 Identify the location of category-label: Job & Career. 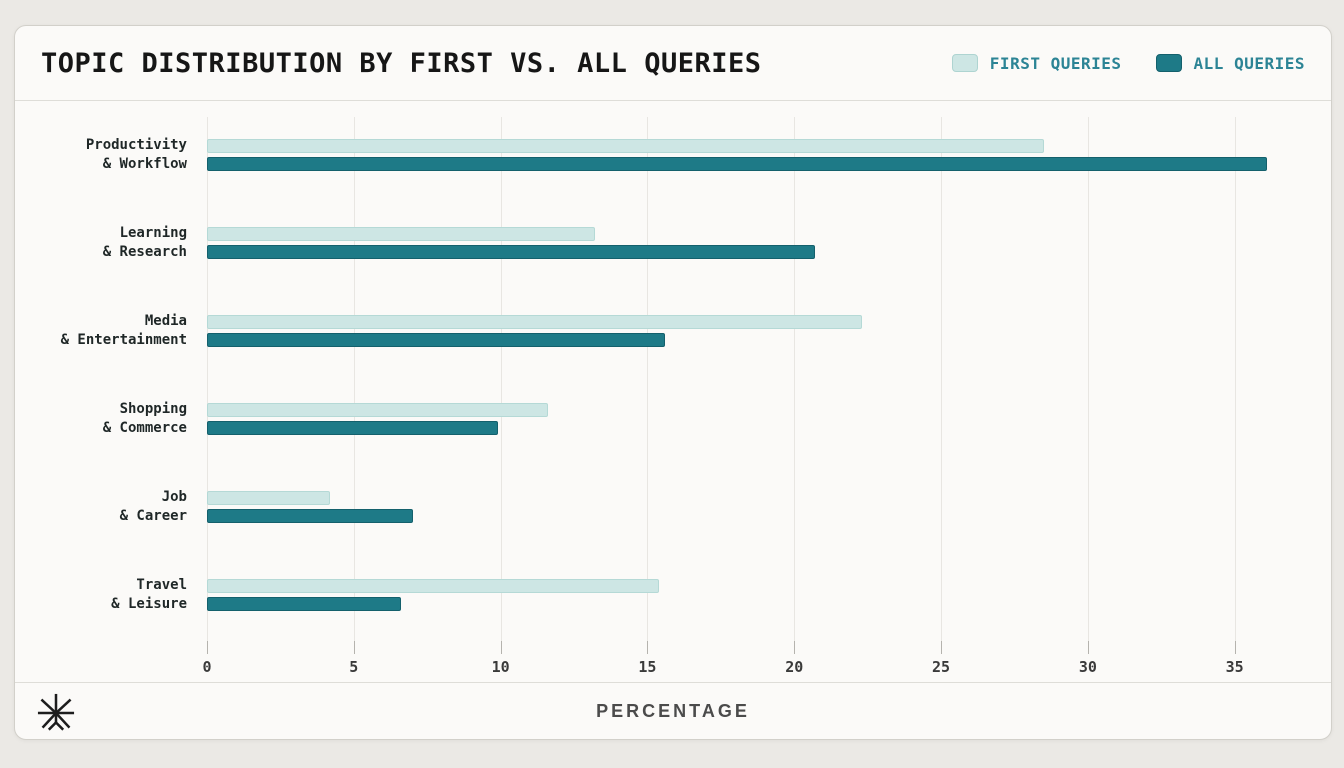
(153, 506).